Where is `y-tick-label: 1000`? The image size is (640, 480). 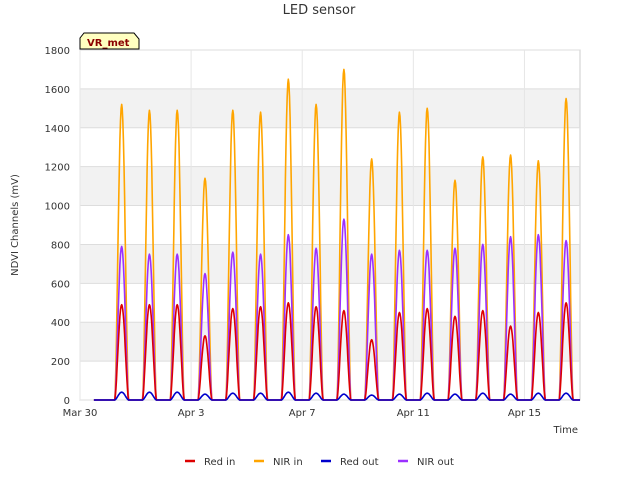 y-tick-label: 1000 is located at coordinates (57, 207).